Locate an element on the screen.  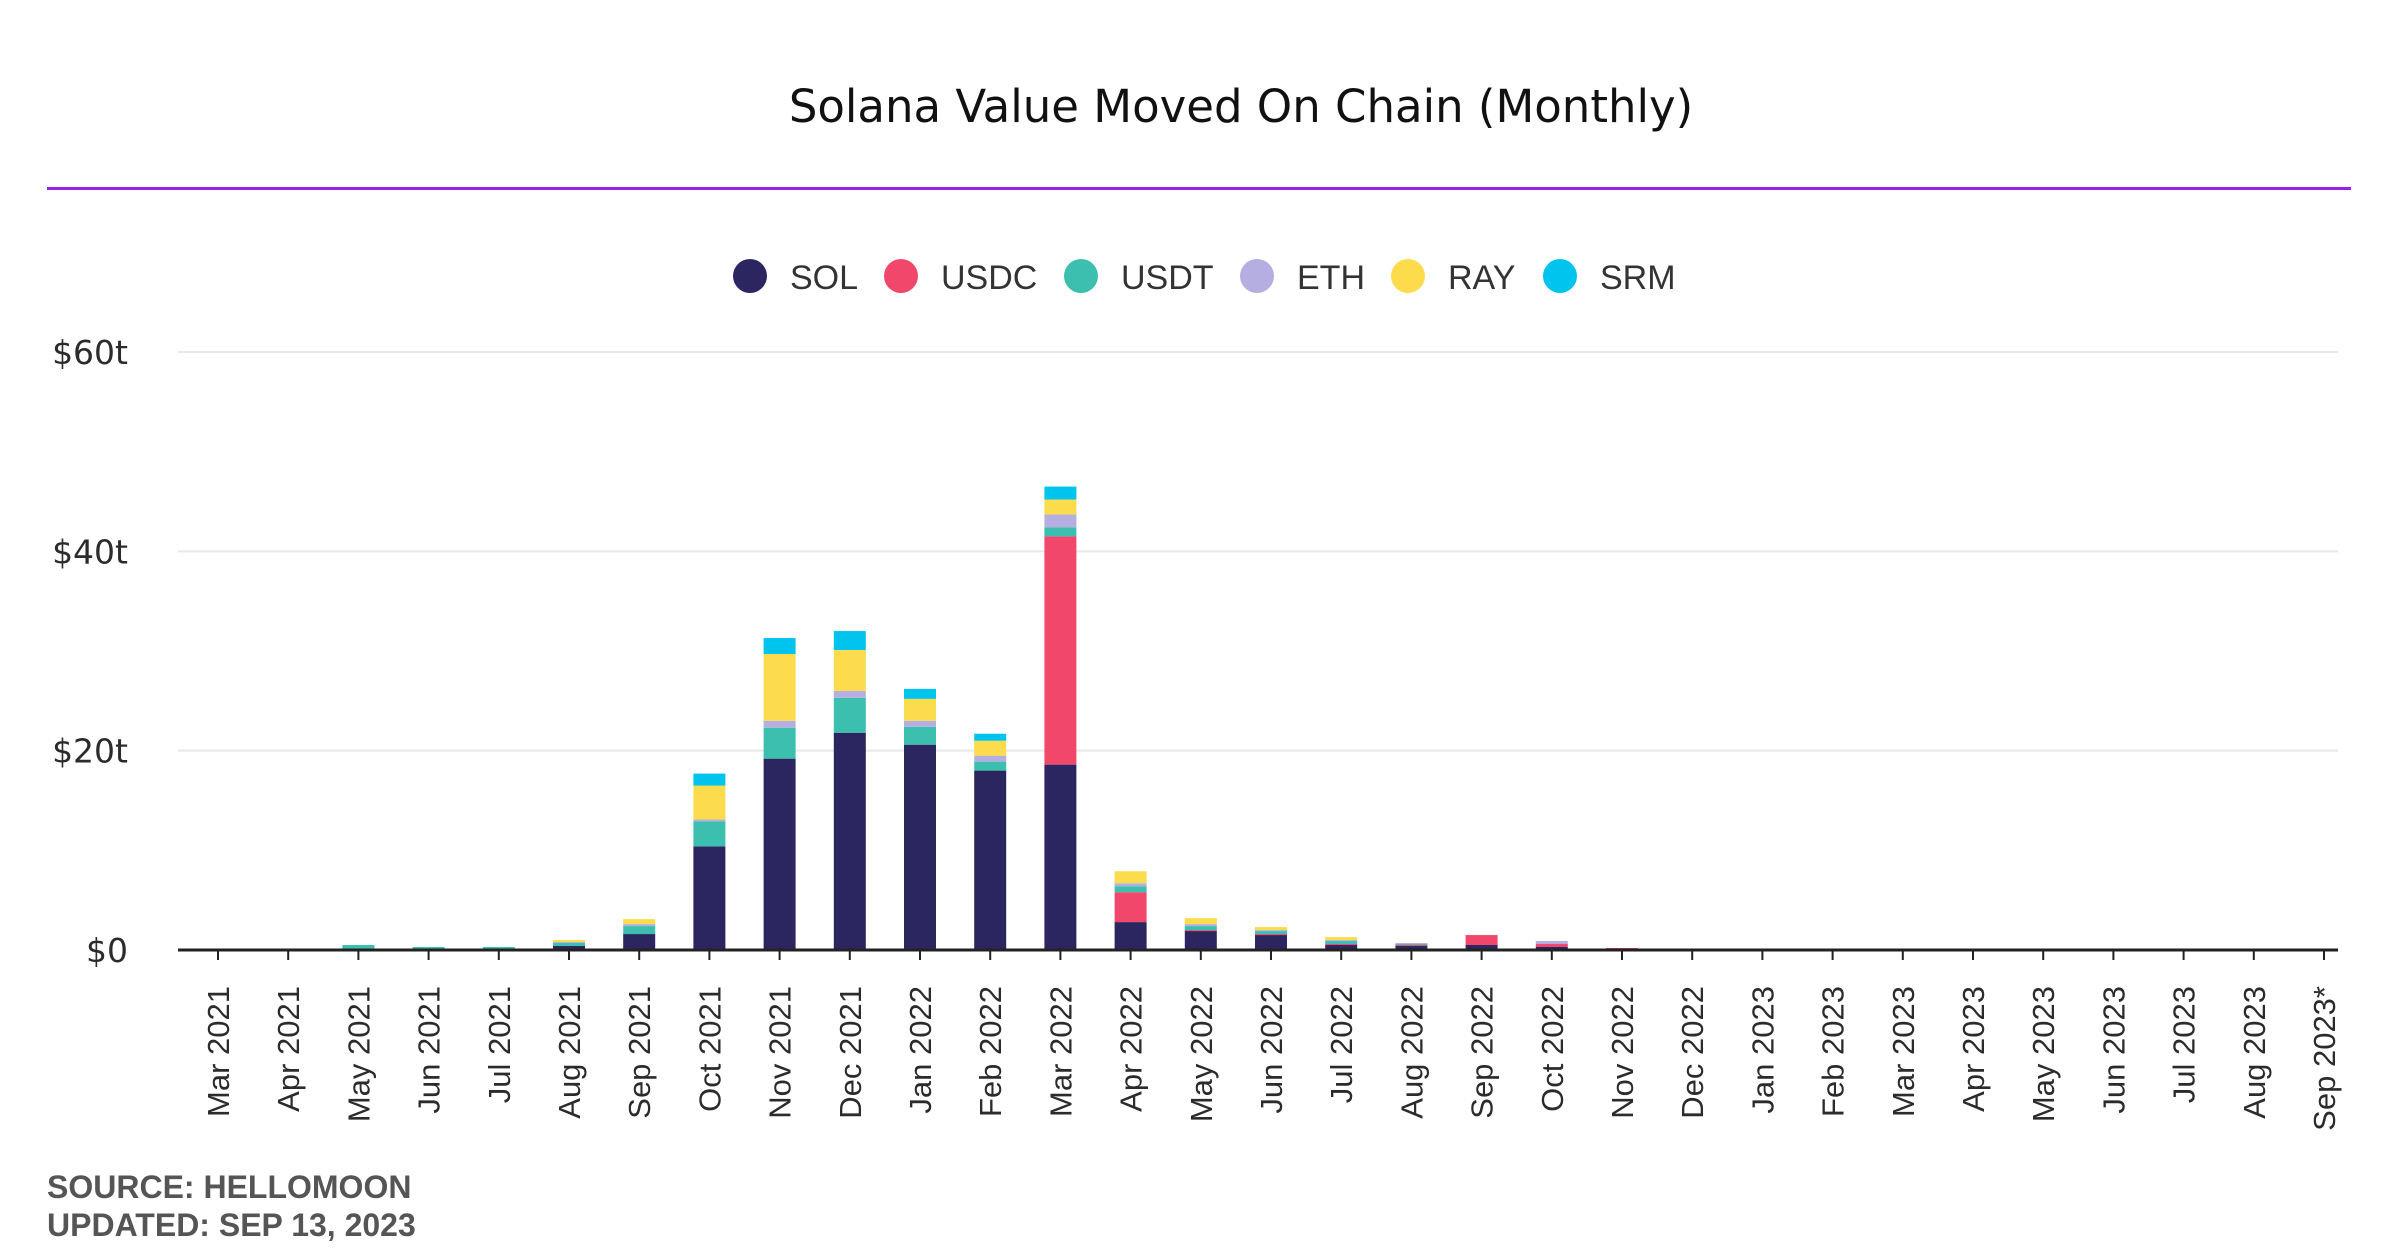
x-tick-label: Aug 2021 is located at coordinates (569, 1052).